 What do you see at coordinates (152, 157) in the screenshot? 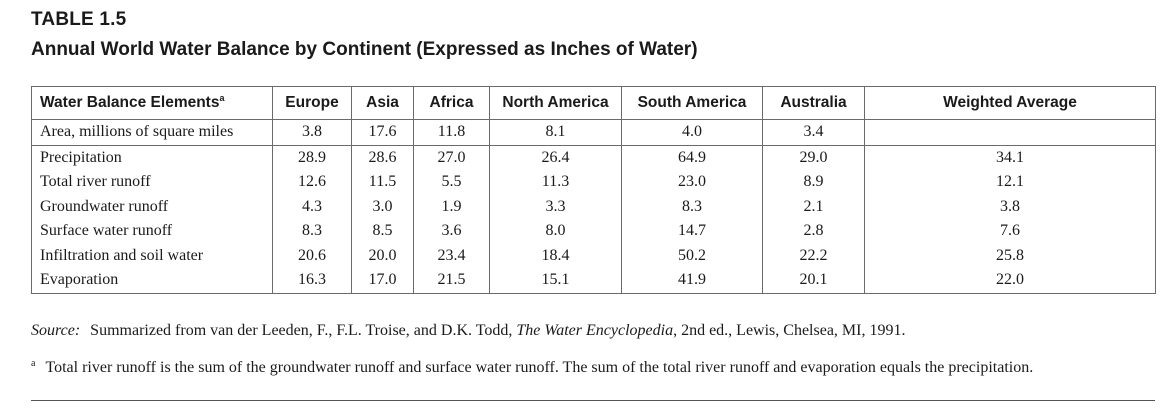
I see `row-label: Precipitation` at bounding box center [152, 157].